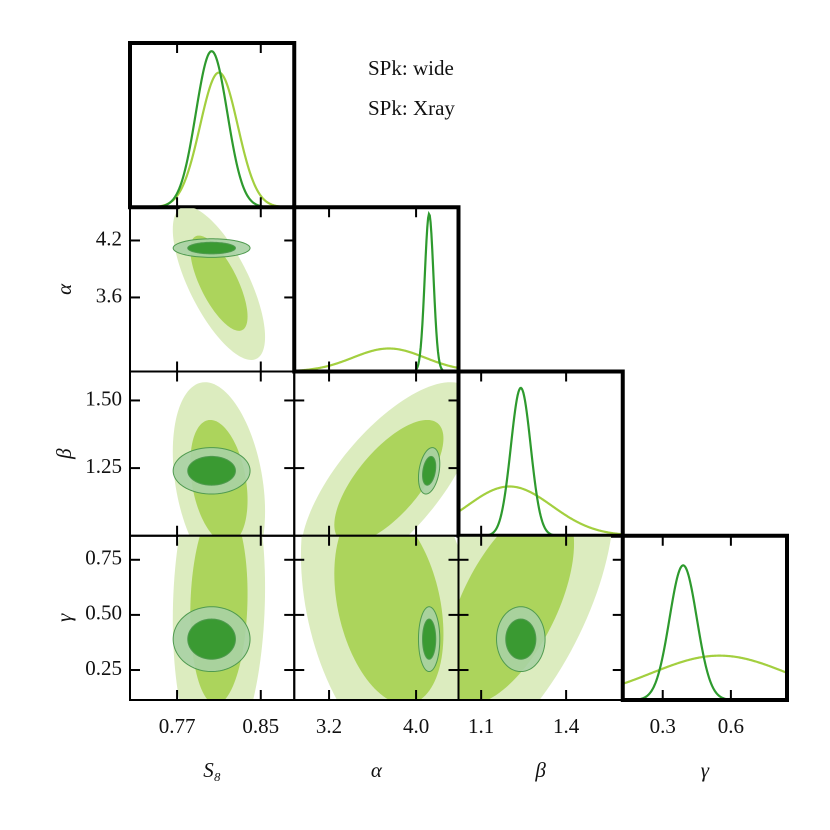 The width and height of the screenshot is (830, 830). I want to click on x-tick-label: 0.85, so click(260, 726).